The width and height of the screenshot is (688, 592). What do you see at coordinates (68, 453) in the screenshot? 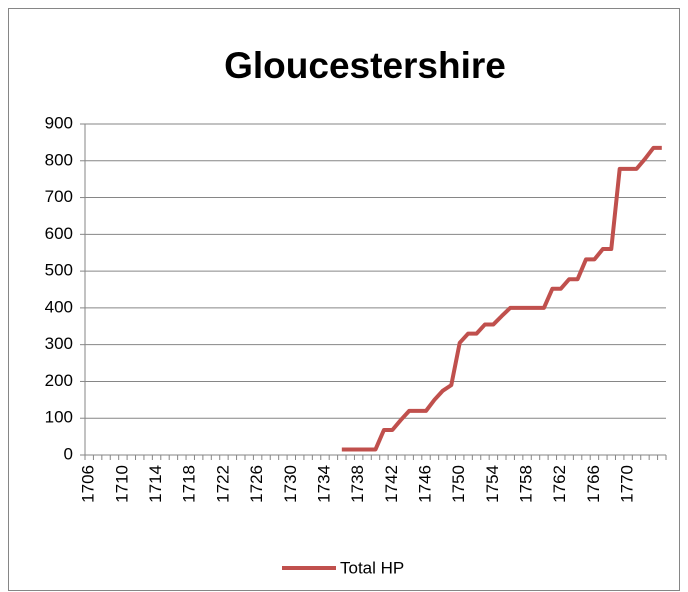
I see `y-tick-label: 0` at bounding box center [68, 453].